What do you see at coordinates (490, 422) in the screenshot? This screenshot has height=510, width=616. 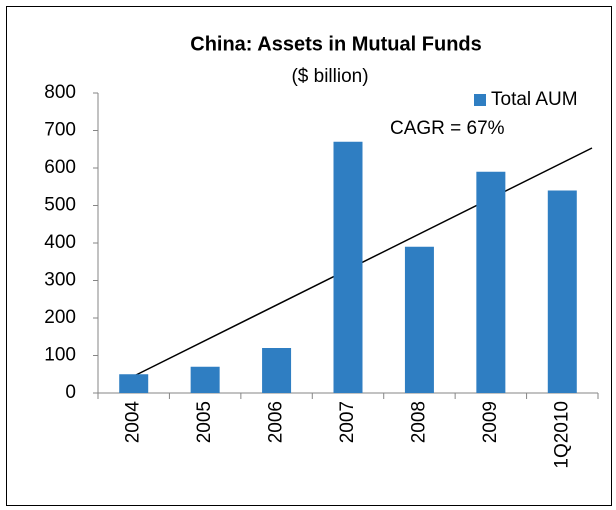 I see `x-tick-label: 2009` at bounding box center [490, 422].